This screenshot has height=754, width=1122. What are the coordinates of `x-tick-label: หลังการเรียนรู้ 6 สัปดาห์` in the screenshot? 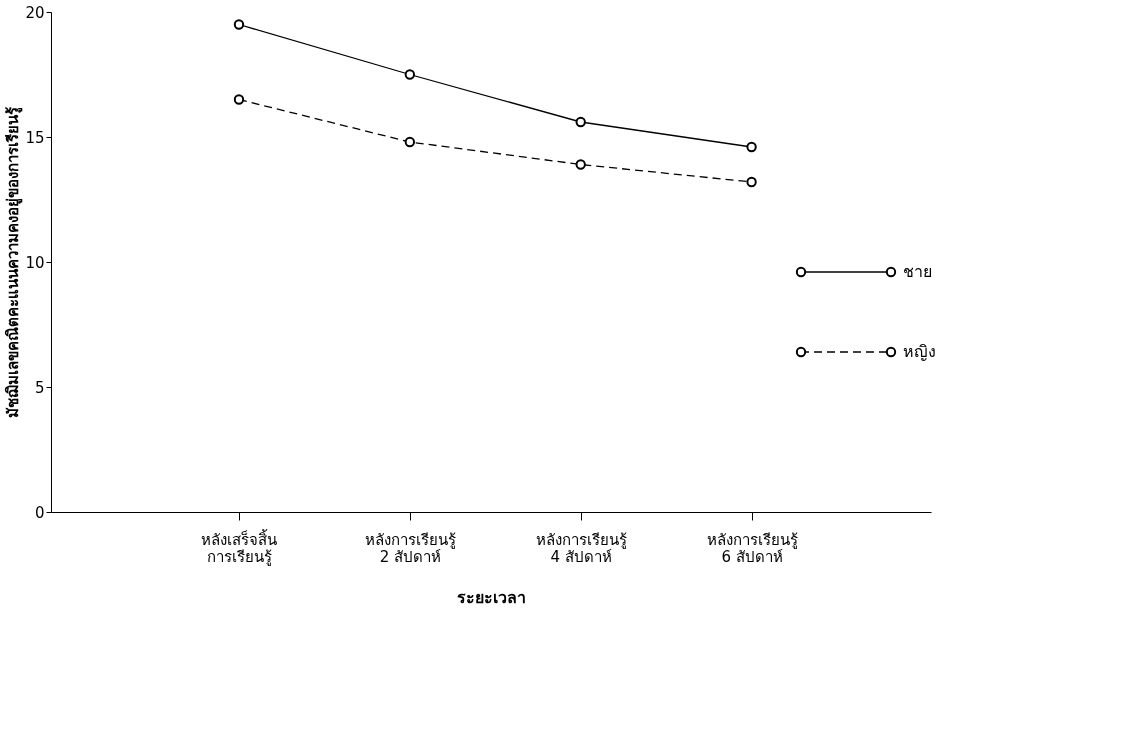 It's located at (752, 548).